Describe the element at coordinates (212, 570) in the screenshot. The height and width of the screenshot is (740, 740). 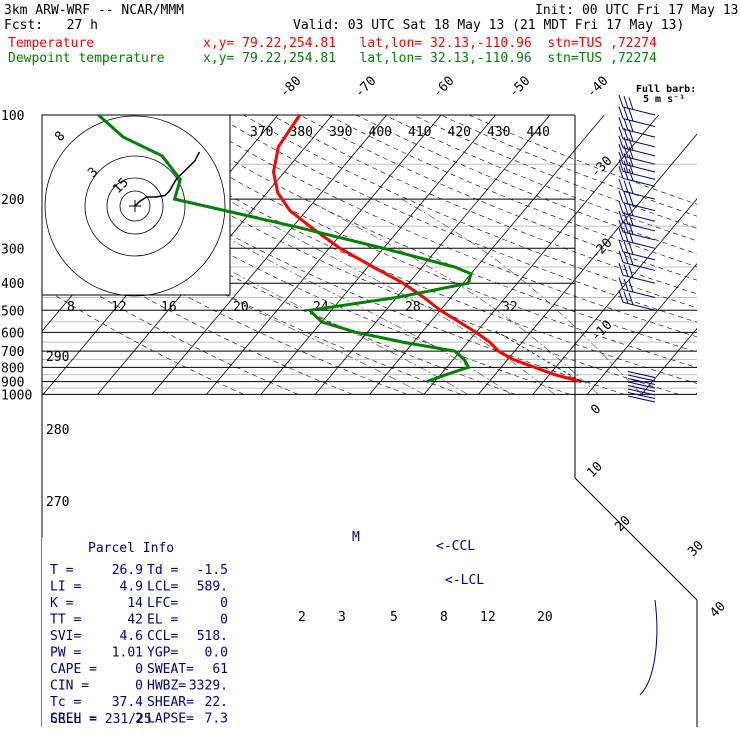
I see `parcel-value: -1.5` at that location.